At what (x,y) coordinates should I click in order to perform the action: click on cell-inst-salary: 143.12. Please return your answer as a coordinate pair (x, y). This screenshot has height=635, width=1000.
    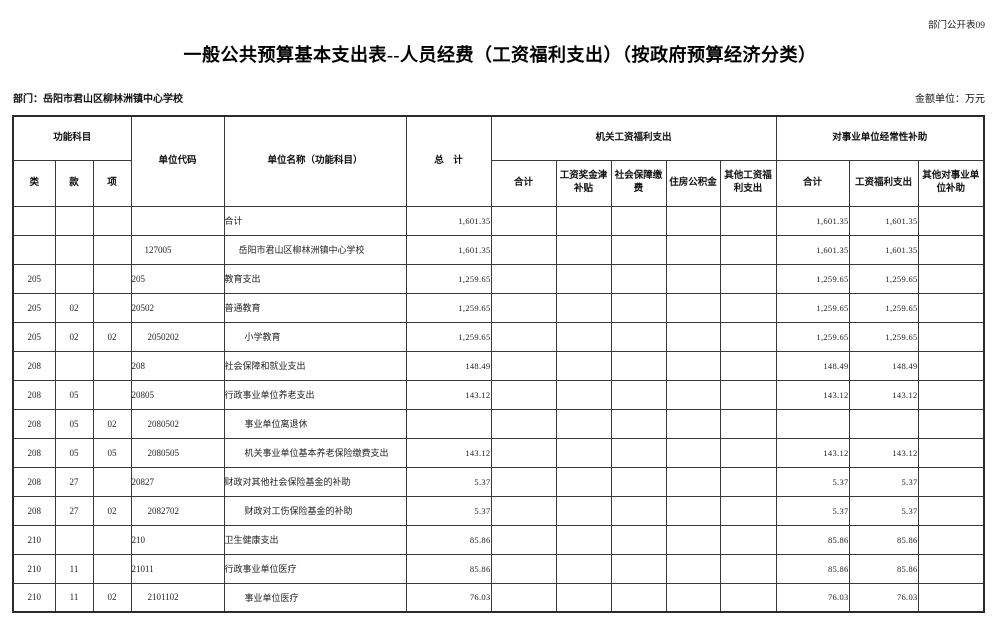
    Looking at the image, I should click on (883, 394).